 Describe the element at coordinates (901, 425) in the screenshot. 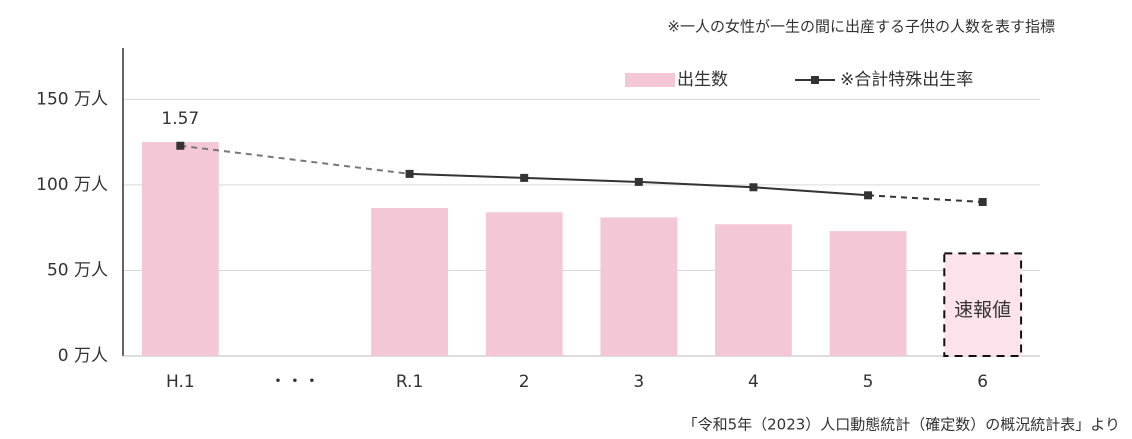

I see `chart-source: 「令和5年（2023）人口動態統計（確定数）の概況統計表」より` at that location.